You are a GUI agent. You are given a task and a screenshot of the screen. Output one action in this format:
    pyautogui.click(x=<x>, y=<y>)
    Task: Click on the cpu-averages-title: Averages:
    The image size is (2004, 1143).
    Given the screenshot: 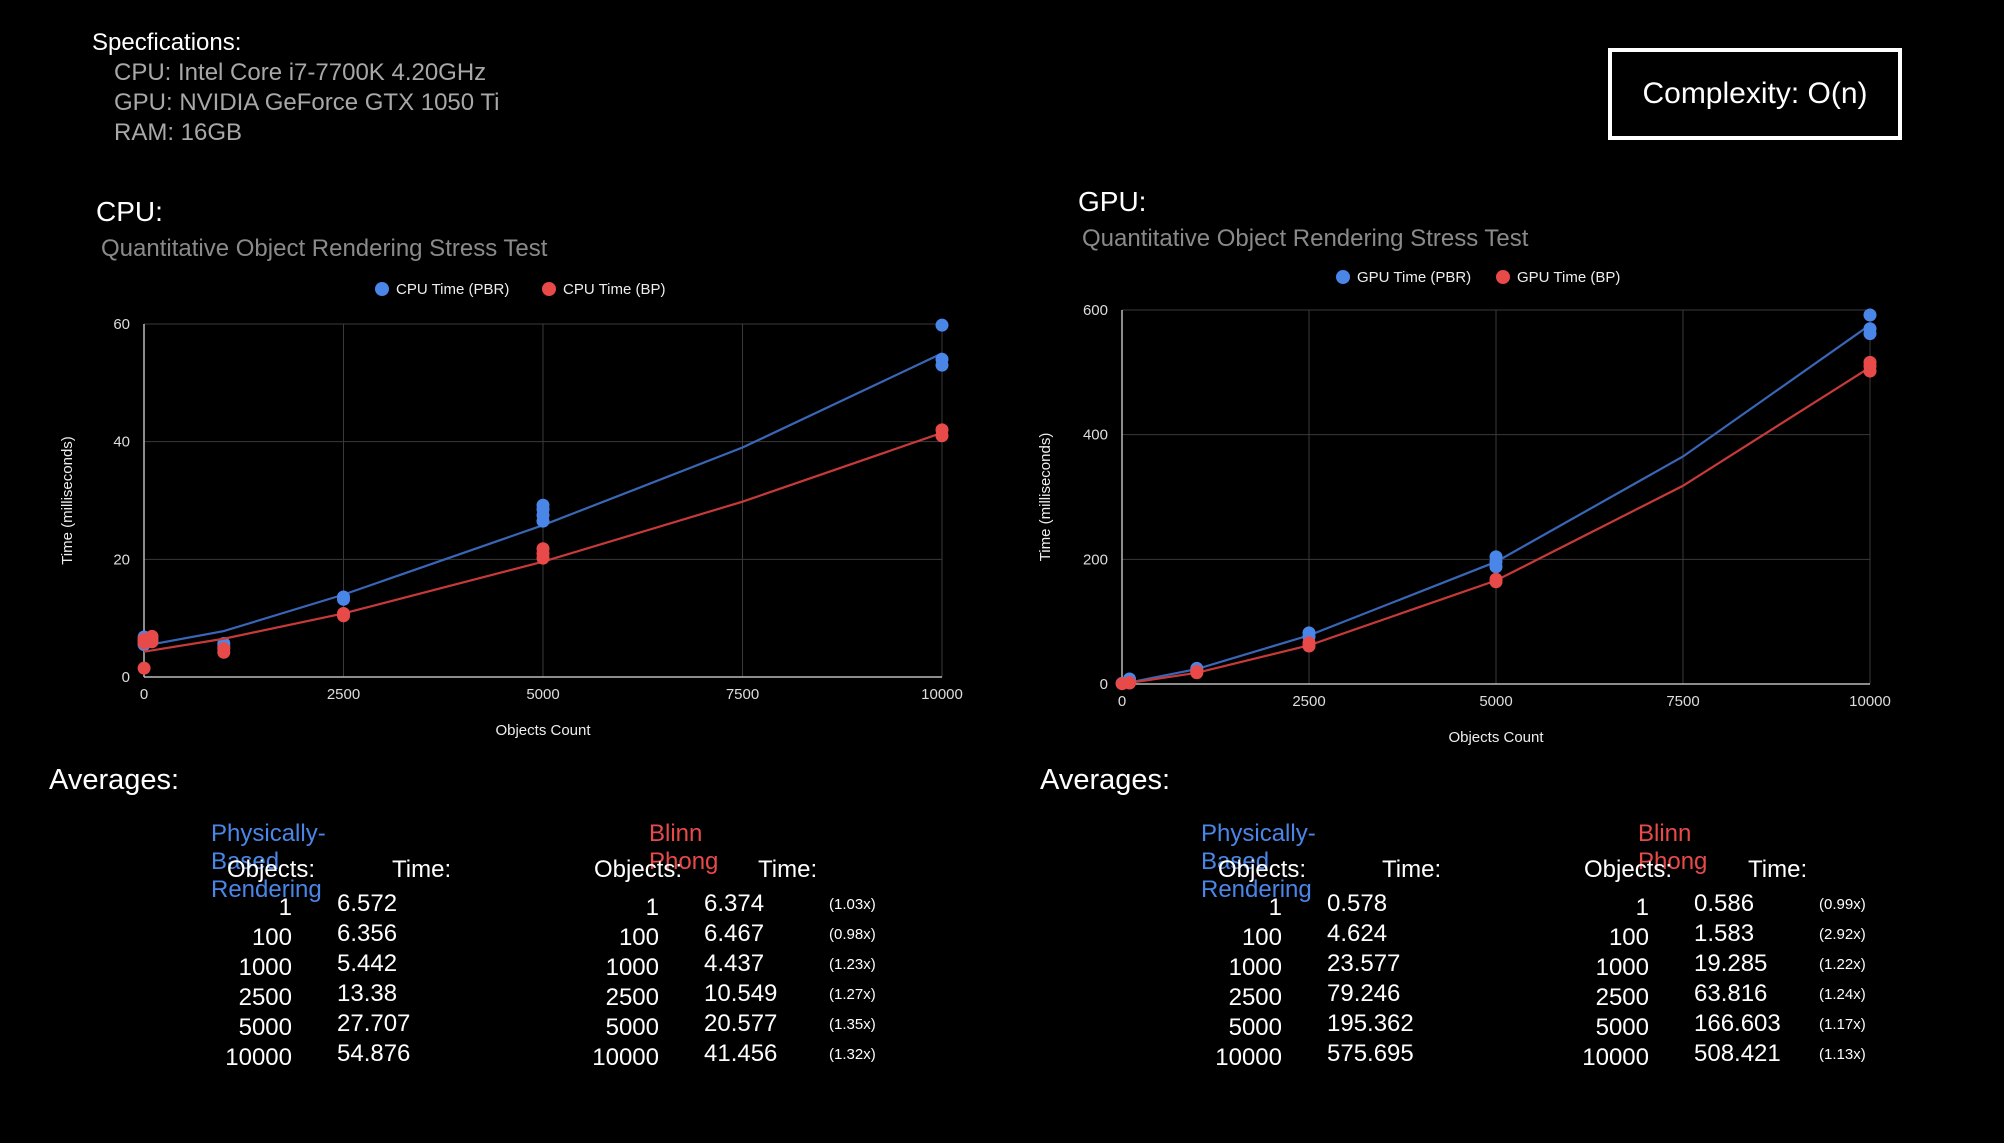 What is the action you would take?
    pyautogui.click(x=114, y=780)
    